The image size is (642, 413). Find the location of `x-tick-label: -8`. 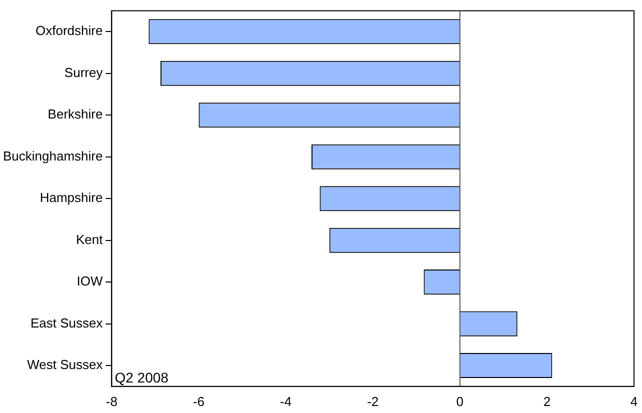

x-tick-label: -8 is located at coordinates (112, 401).